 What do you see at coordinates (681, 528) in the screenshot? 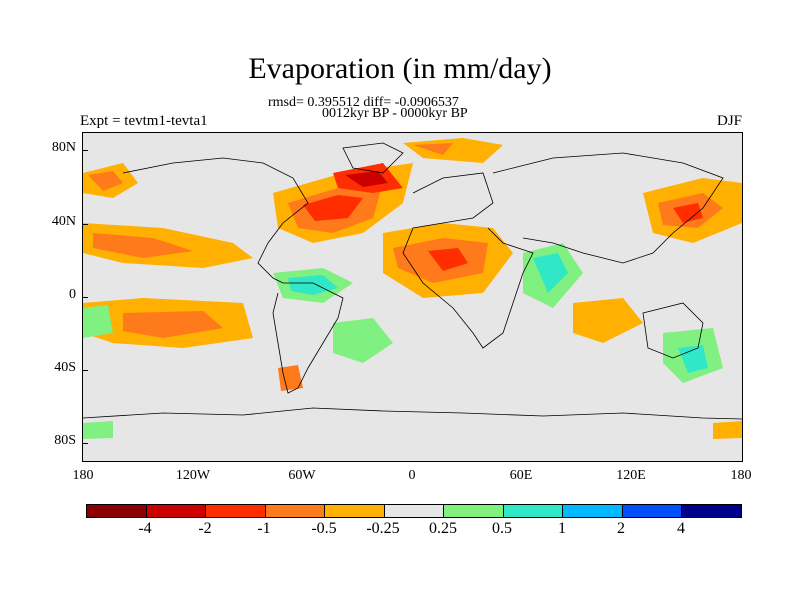
I see `colorbar-label: 4` at bounding box center [681, 528].